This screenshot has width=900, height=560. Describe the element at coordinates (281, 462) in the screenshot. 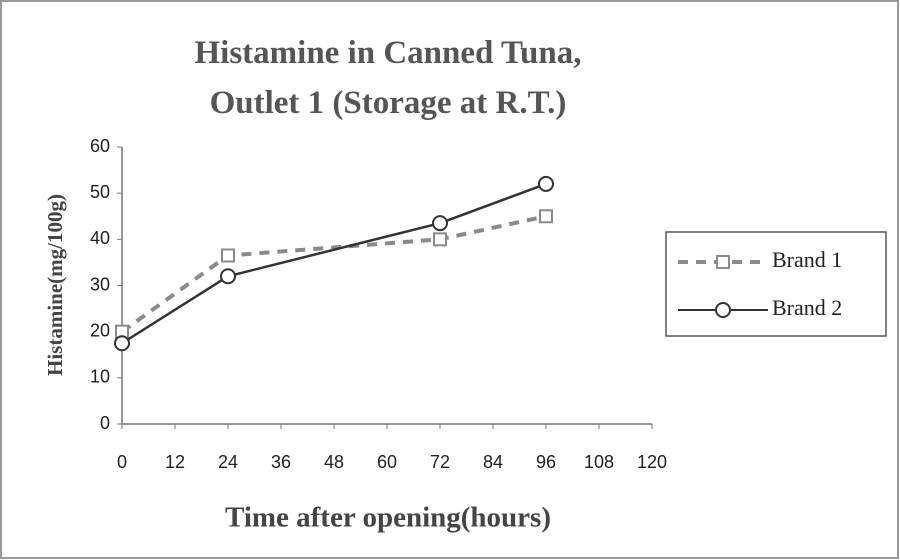

I see `x-tick-label: 36` at that location.